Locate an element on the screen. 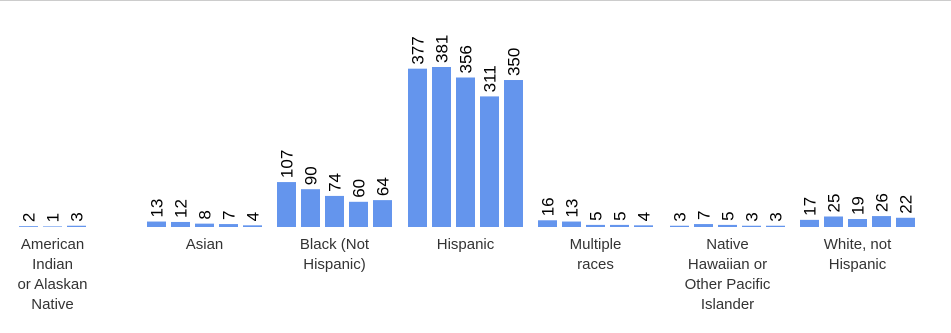 This screenshot has width=951, height=333. data-label-g0-0: 2 is located at coordinates (29, 217).